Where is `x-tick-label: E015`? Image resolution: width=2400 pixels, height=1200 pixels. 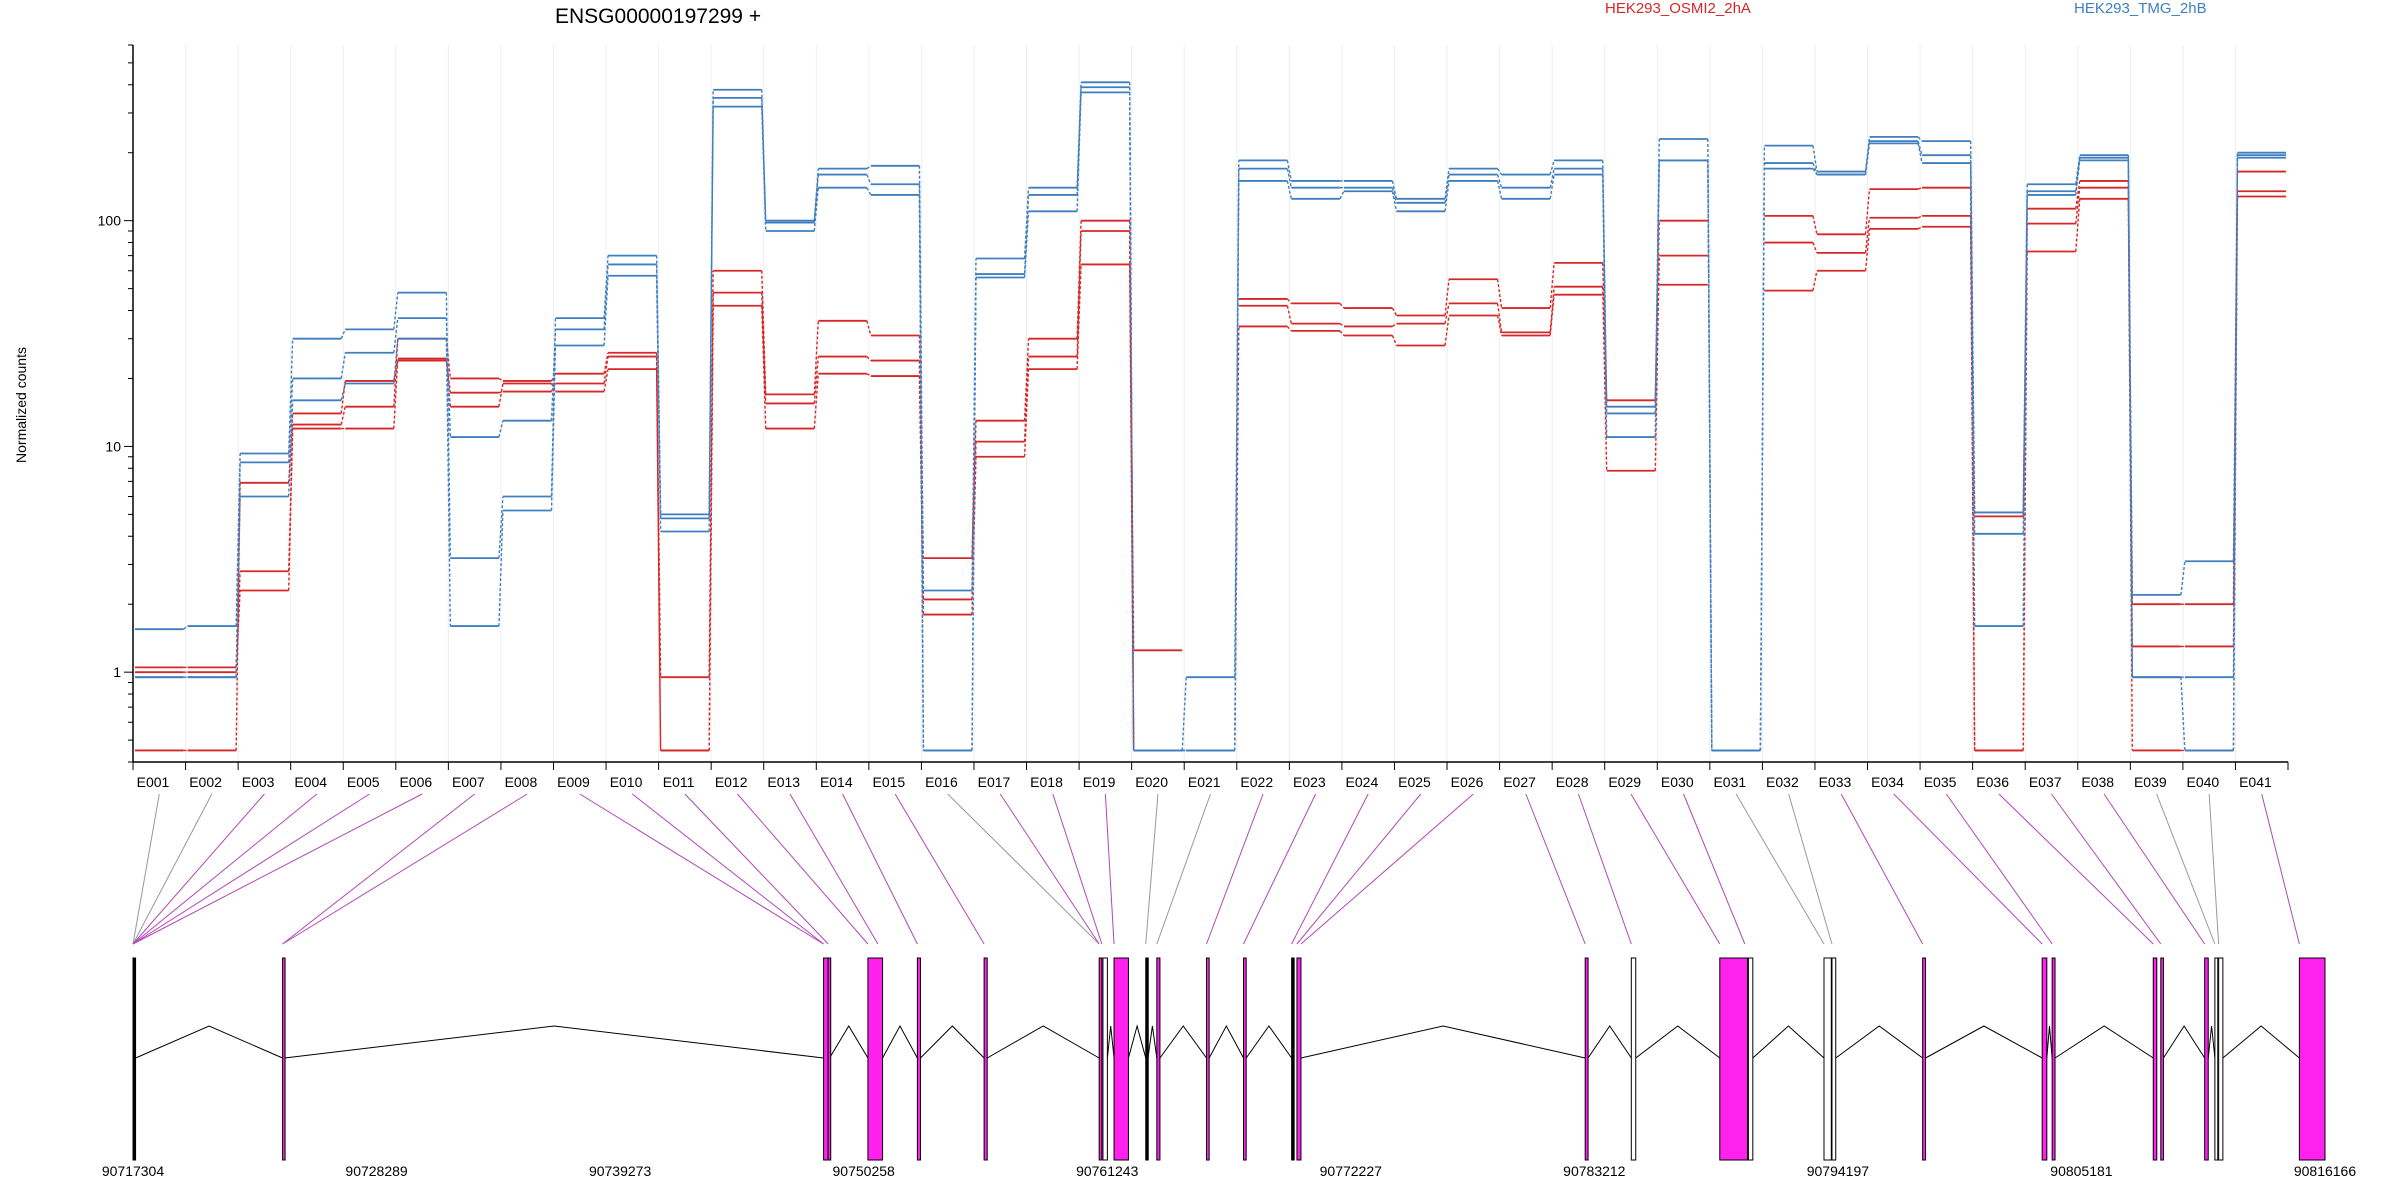 x-tick-label: E015 is located at coordinates (889, 782).